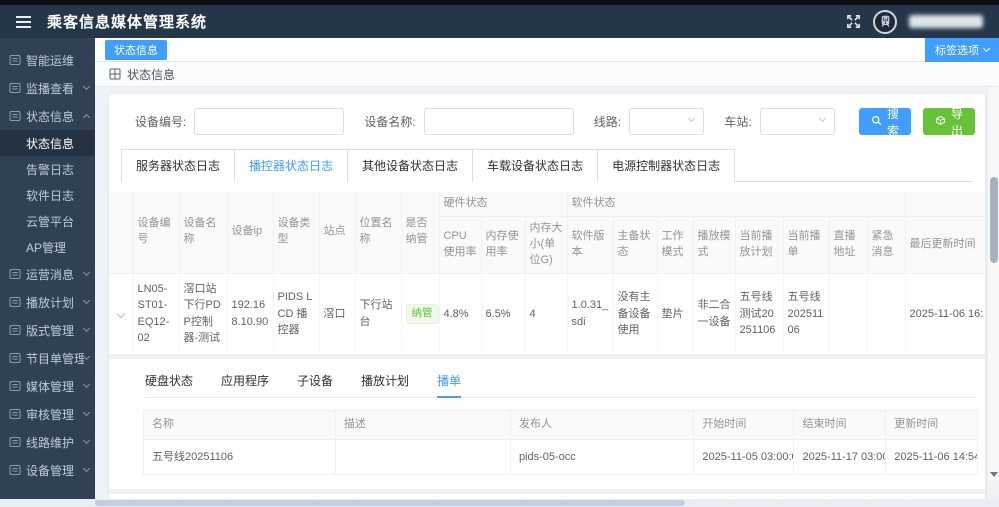  What do you see at coordinates (15, 274) in the screenshot?
I see `message-icon` at bounding box center [15, 274].